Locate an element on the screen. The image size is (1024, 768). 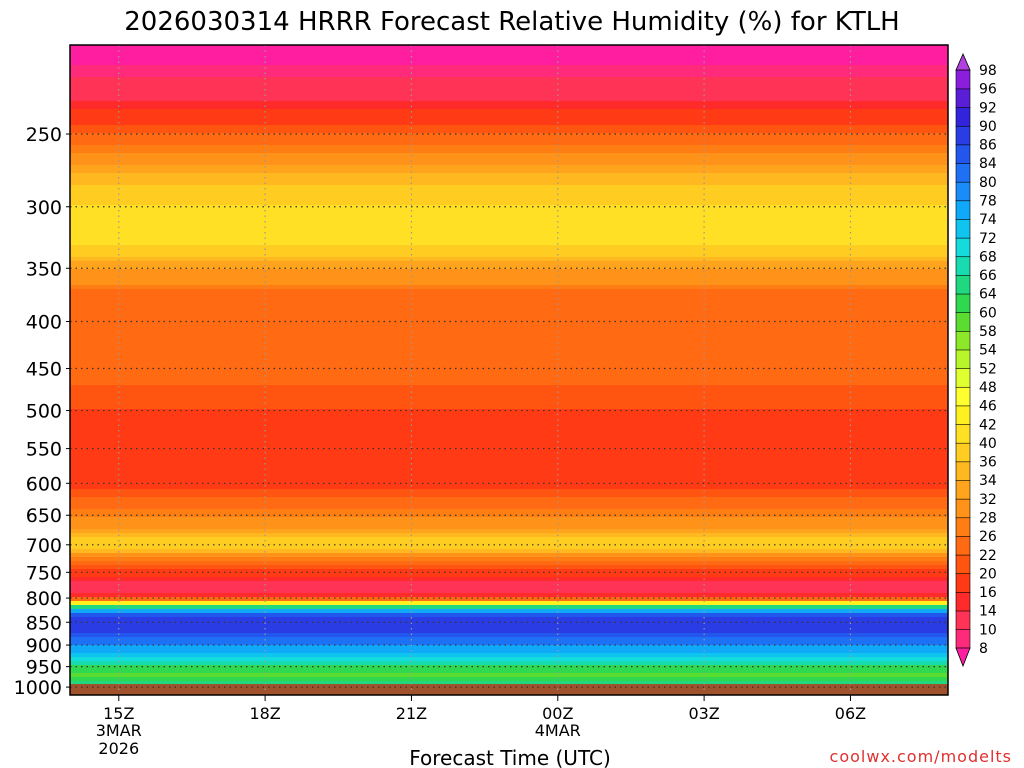
colorbar-label: 42 is located at coordinates (988, 425).